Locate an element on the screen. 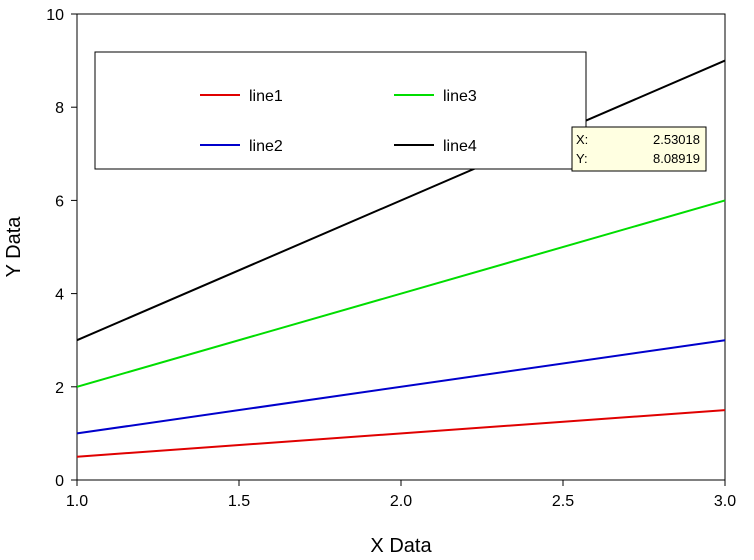 Image resolution: width=754 pixels, height=560 pixels. y-tick-label: 4 is located at coordinates (59, 295).